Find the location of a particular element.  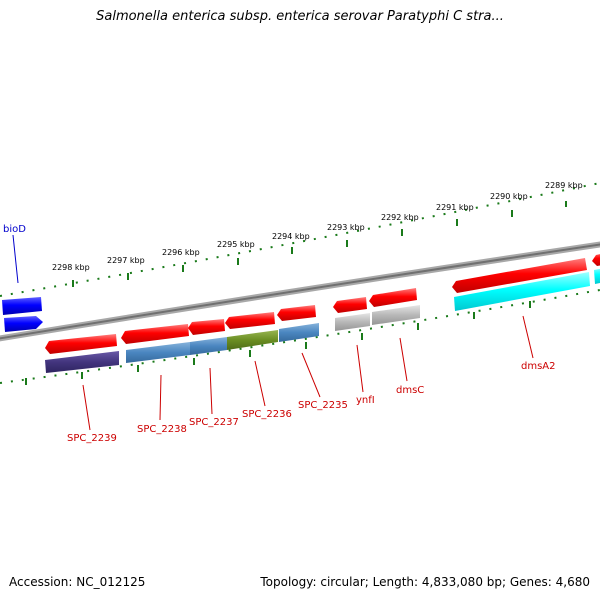

gene-label-dmsA2: dmsA2 is located at coordinates (538, 366).